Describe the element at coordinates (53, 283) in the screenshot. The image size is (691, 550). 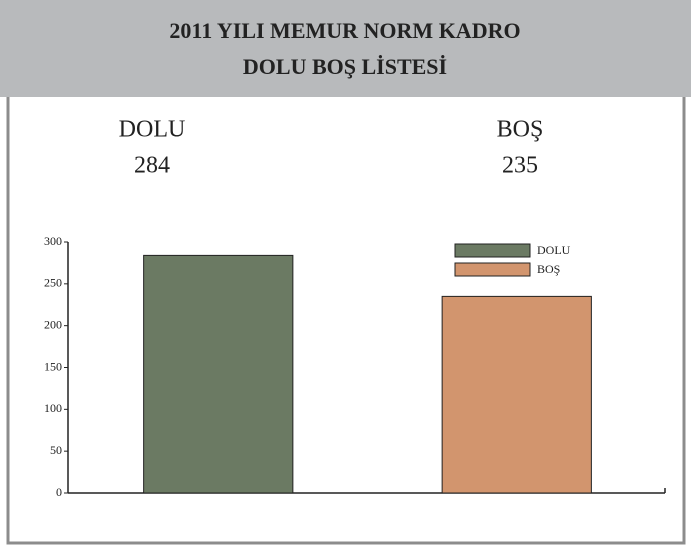
I see `y-tick-label: 250` at that location.